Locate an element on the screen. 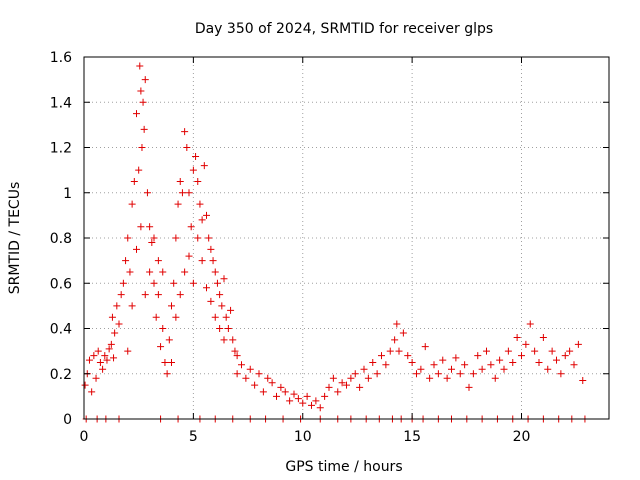  x-tick-labels: 0 5 10 15 20 is located at coordinates (305, 437).